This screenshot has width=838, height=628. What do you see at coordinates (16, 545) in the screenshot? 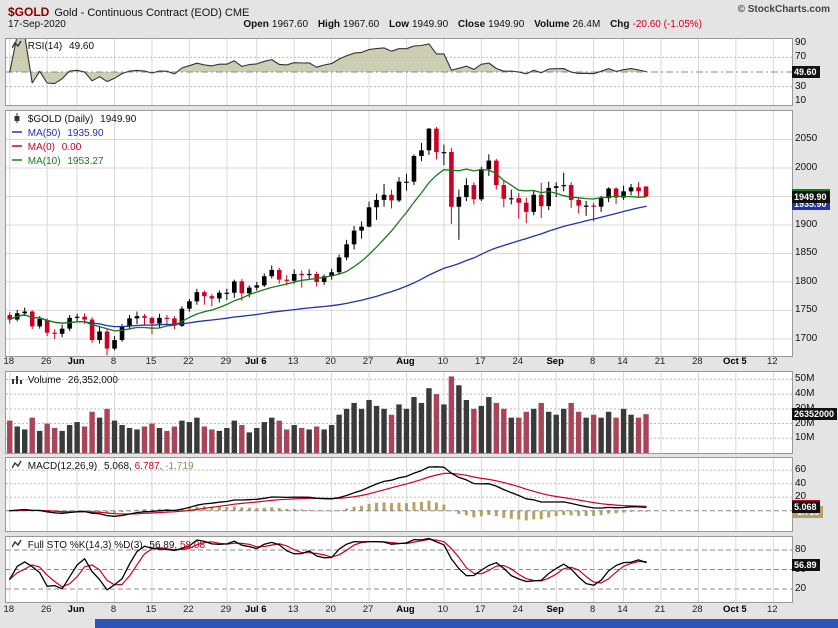
I see `stochastics-indicator-icon` at bounding box center [16, 545].